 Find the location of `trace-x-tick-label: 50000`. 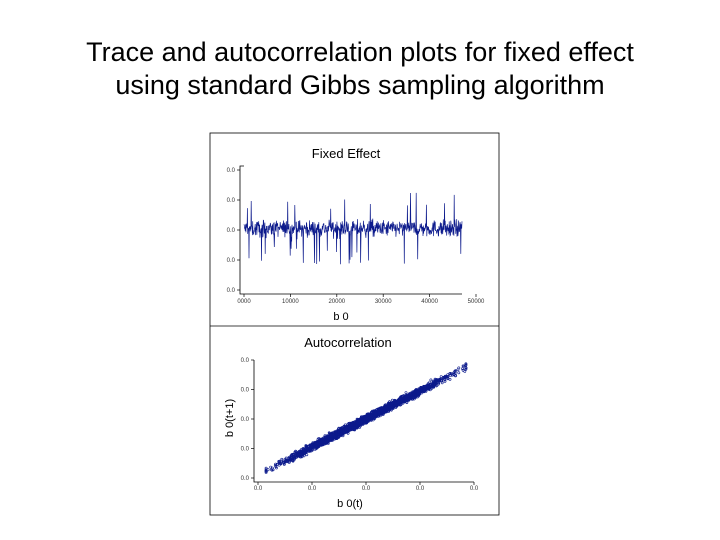

trace-x-tick-label: 50000 is located at coordinates (476, 302).